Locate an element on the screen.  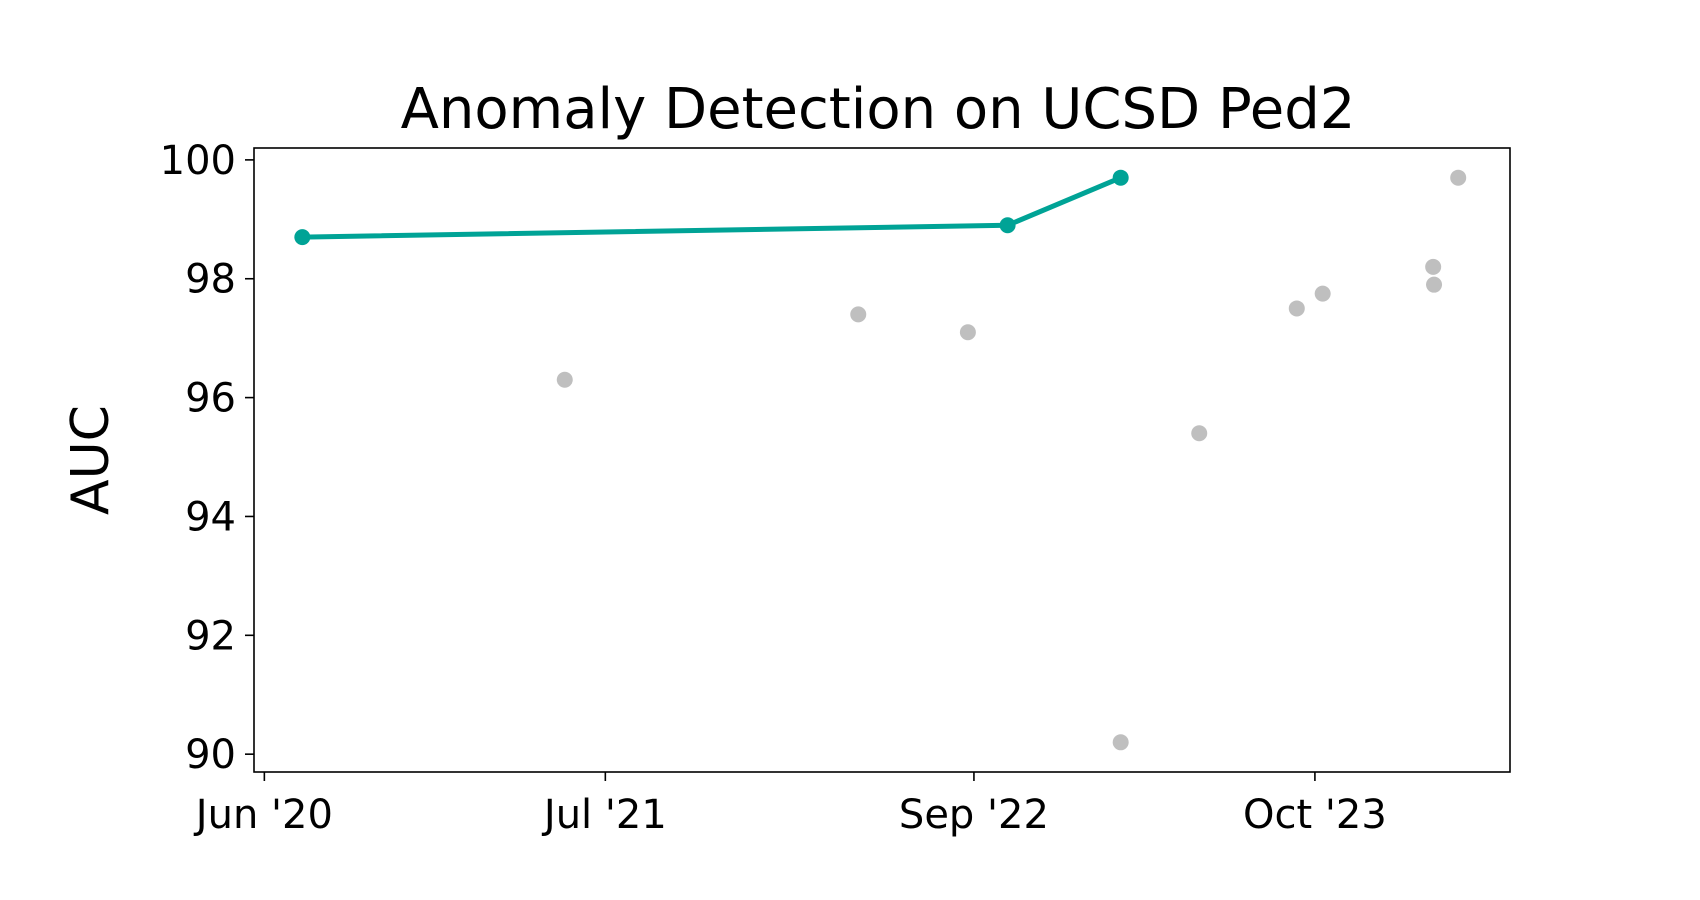
y-tick-label: 96 is located at coordinates (210, 399).